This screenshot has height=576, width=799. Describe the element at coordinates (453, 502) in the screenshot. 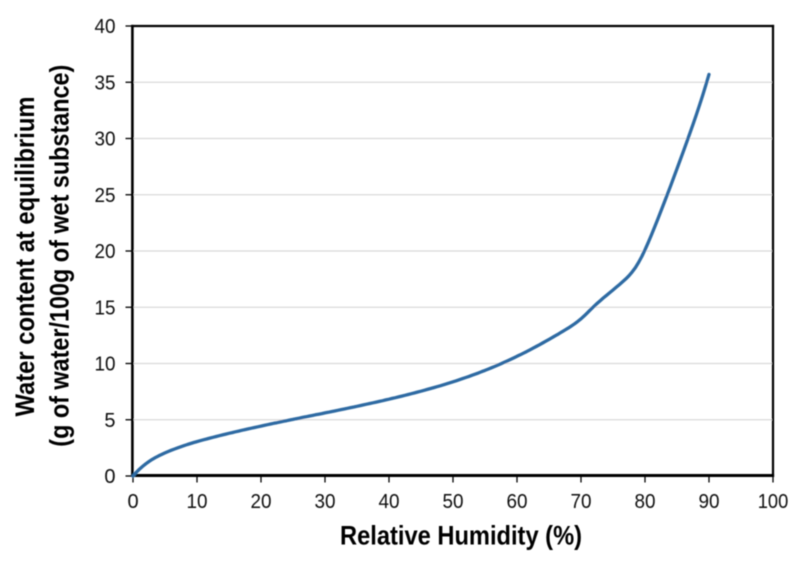

I see `svg-text: 50` at that location.